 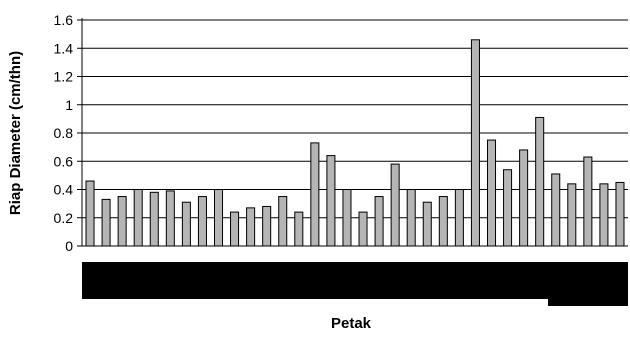 What do you see at coordinates (64, 218) in the screenshot?
I see `y-tick-label: 0.2` at bounding box center [64, 218].